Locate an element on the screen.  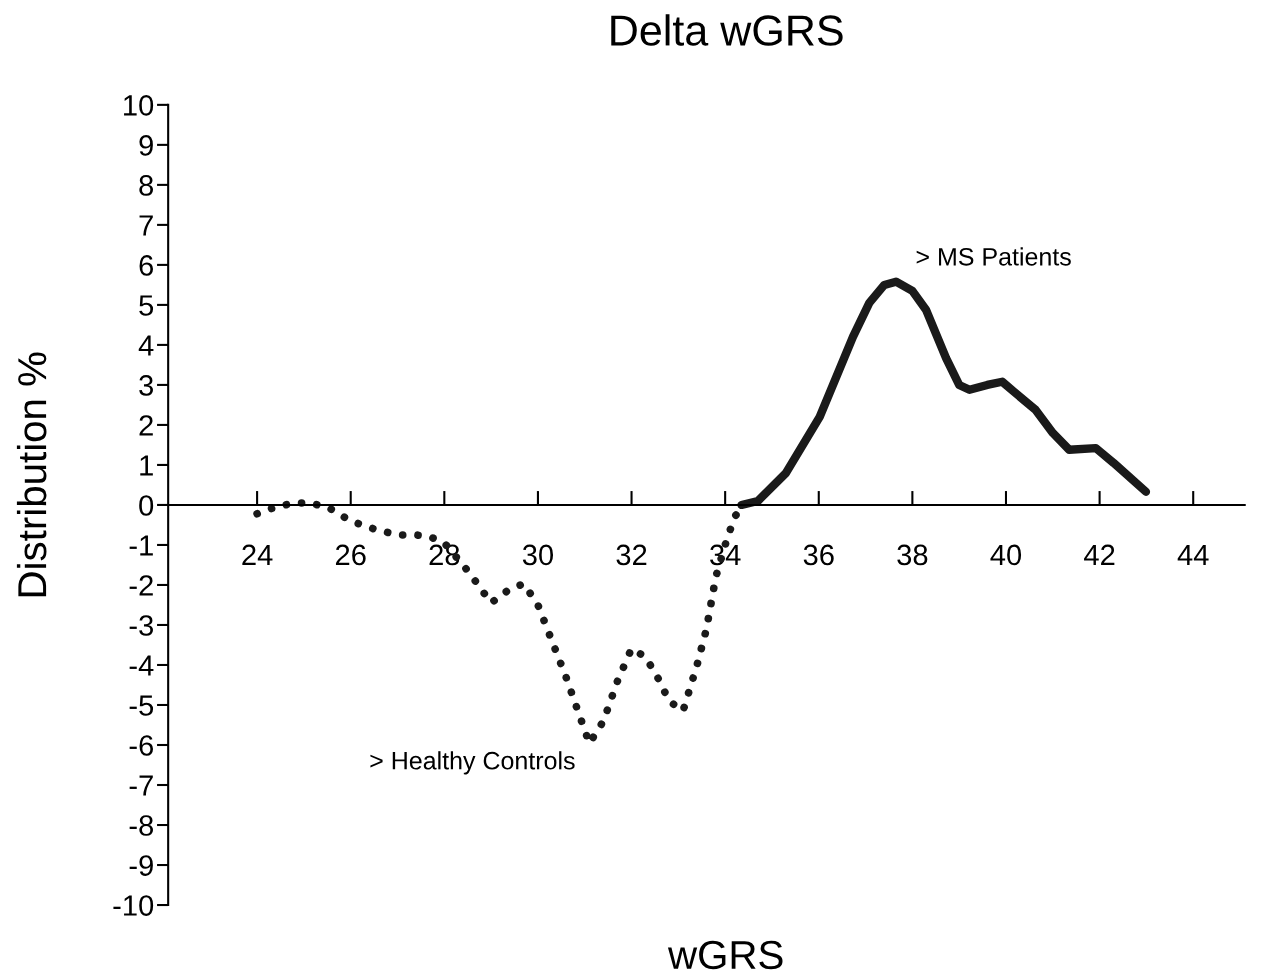
y-tick-label: -6 is located at coordinates (141, 745).